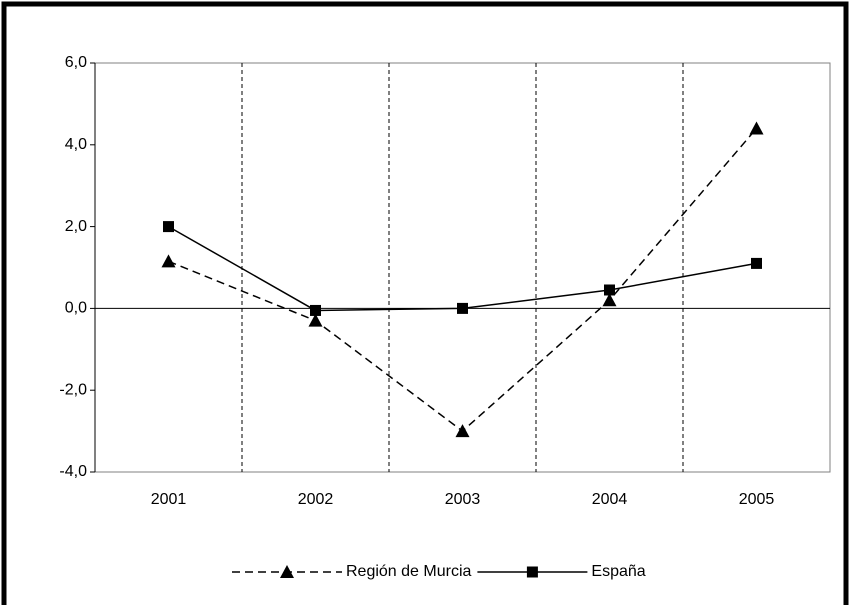  Describe the element at coordinates (610, 499) in the screenshot. I see `x-tick-label: 2004` at that location.